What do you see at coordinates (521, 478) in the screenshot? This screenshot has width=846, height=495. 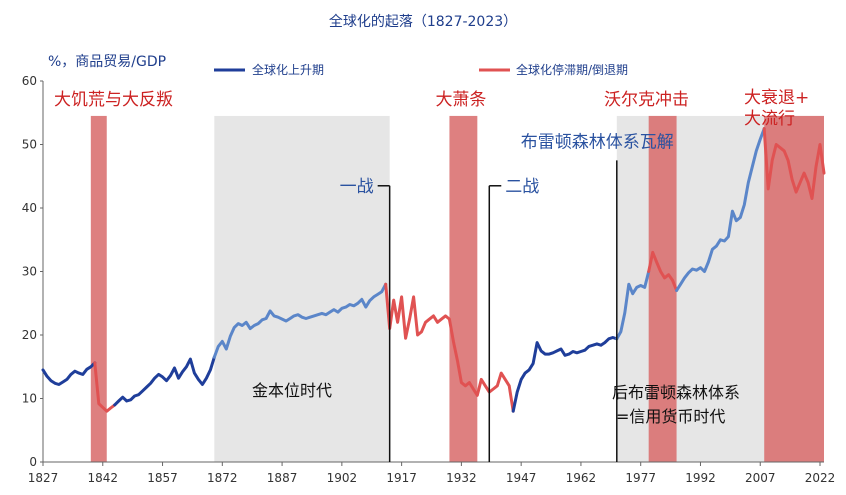 I see `x-tick-label: 1947` at bounding box center [521, 478].